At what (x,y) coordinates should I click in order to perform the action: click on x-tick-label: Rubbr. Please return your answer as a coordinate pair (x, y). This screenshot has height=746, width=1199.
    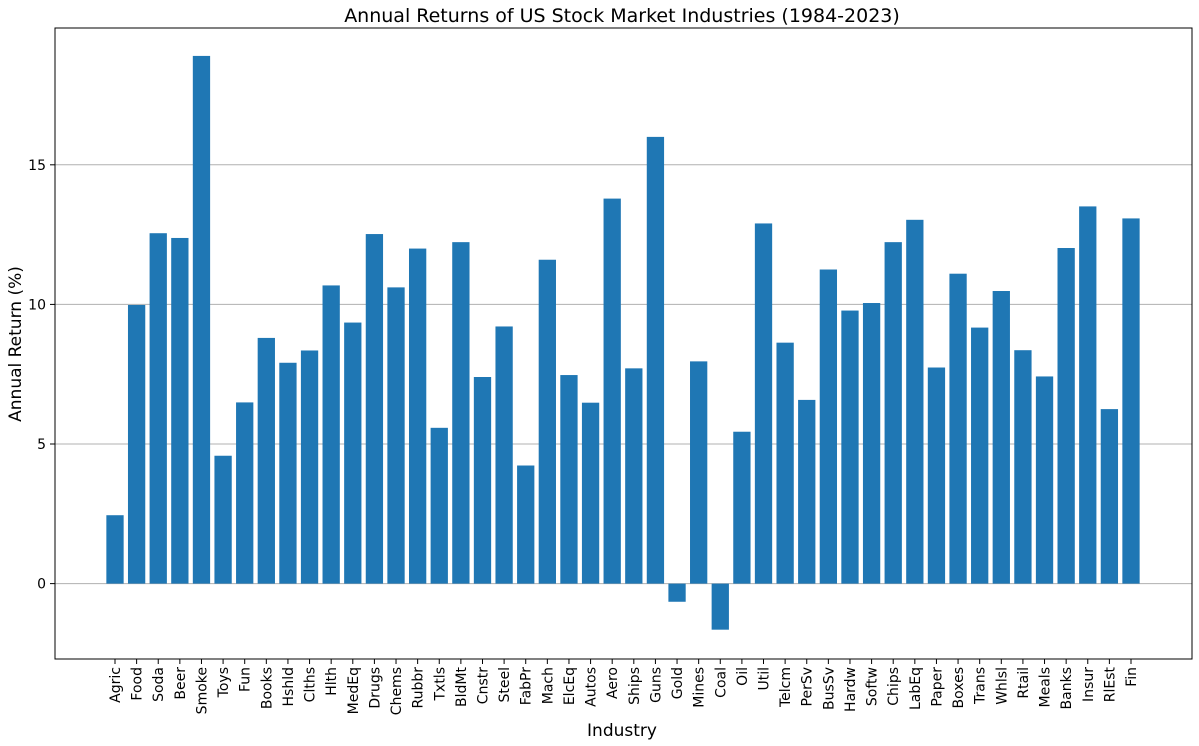
    Looking at the image, I should click on (419, 688).